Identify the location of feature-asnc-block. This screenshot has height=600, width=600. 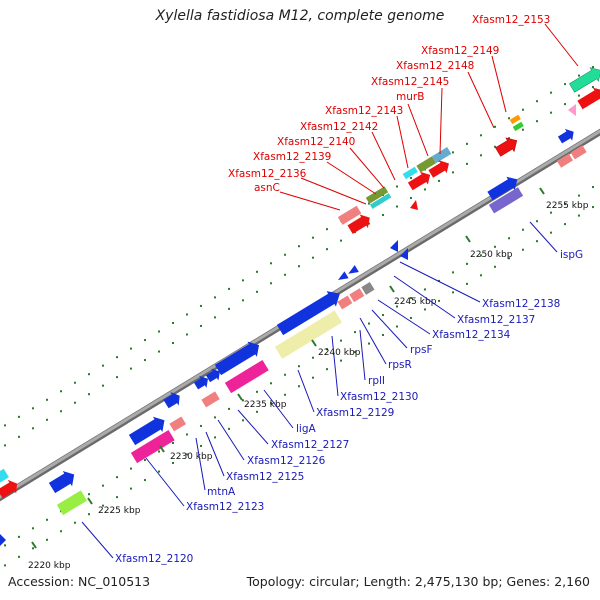
(353, 219).